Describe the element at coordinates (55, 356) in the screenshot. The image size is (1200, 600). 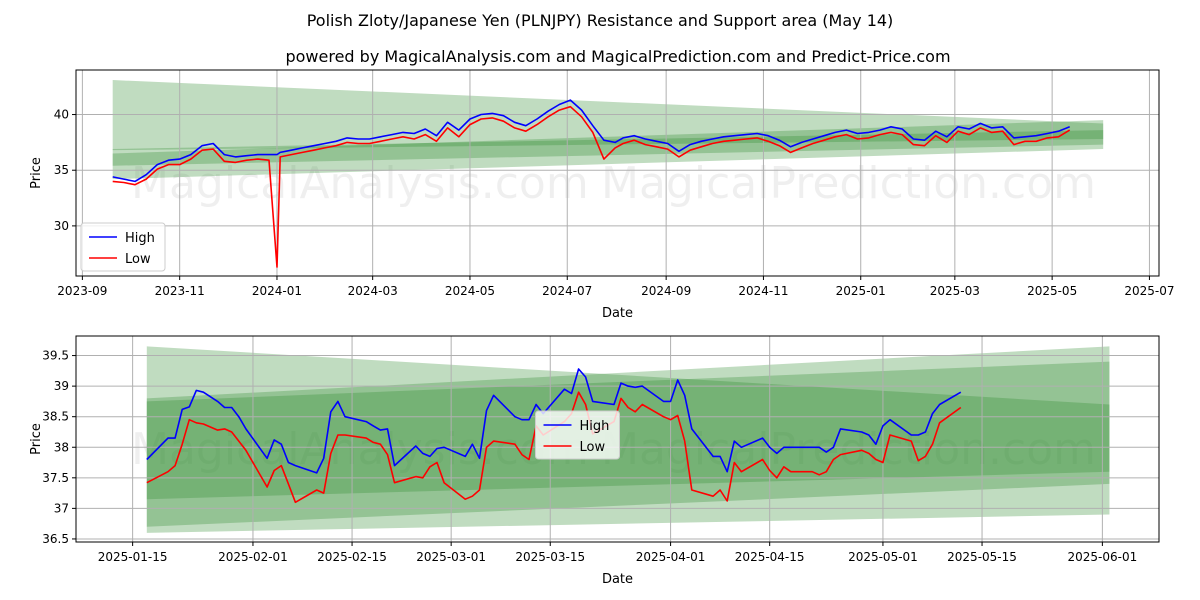
I see `y-tick-label: 39.5` at that location.